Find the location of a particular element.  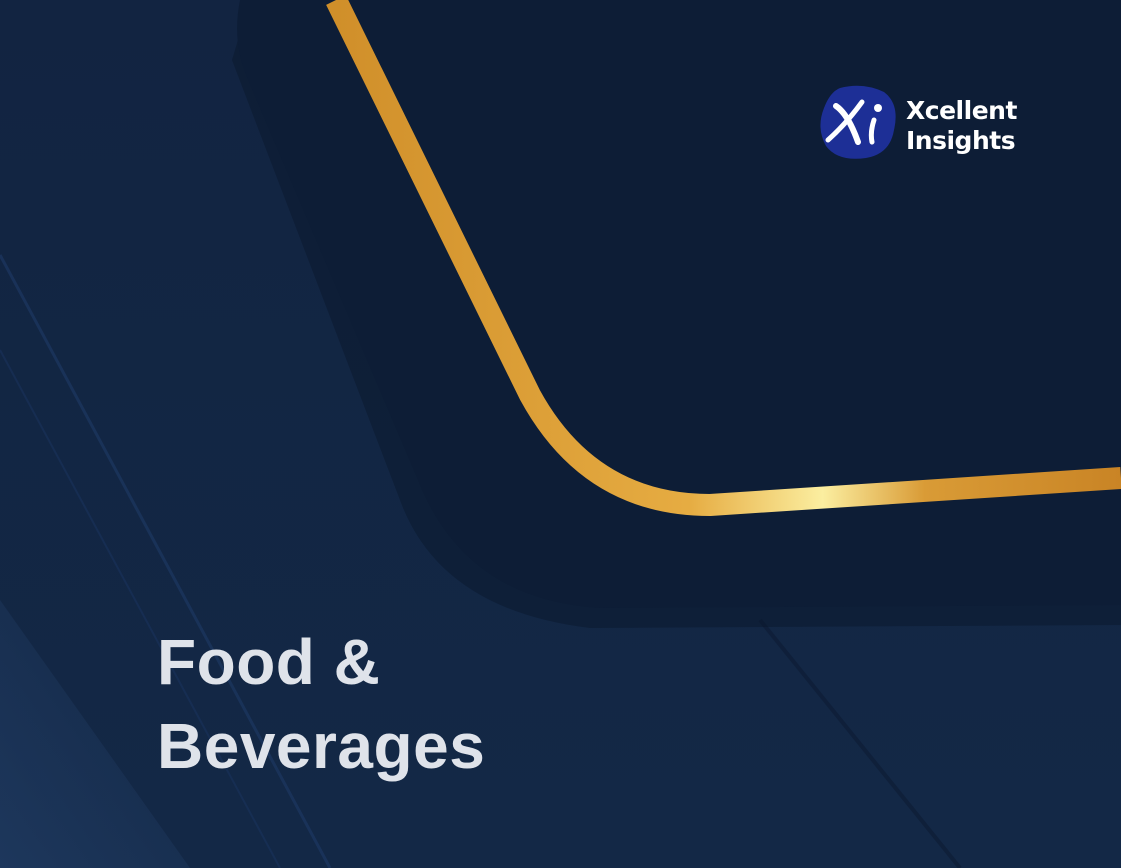

cover-title-line2: Beverages is located at coordinates (321, 746).